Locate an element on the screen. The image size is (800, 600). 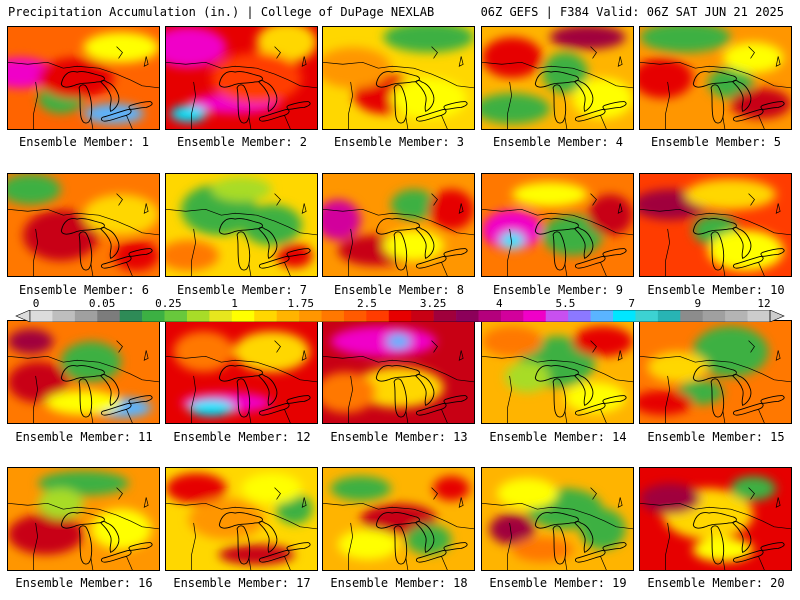
ensemble-member-label: Ensemble Member: 8 is located at coordinates (399, 290).